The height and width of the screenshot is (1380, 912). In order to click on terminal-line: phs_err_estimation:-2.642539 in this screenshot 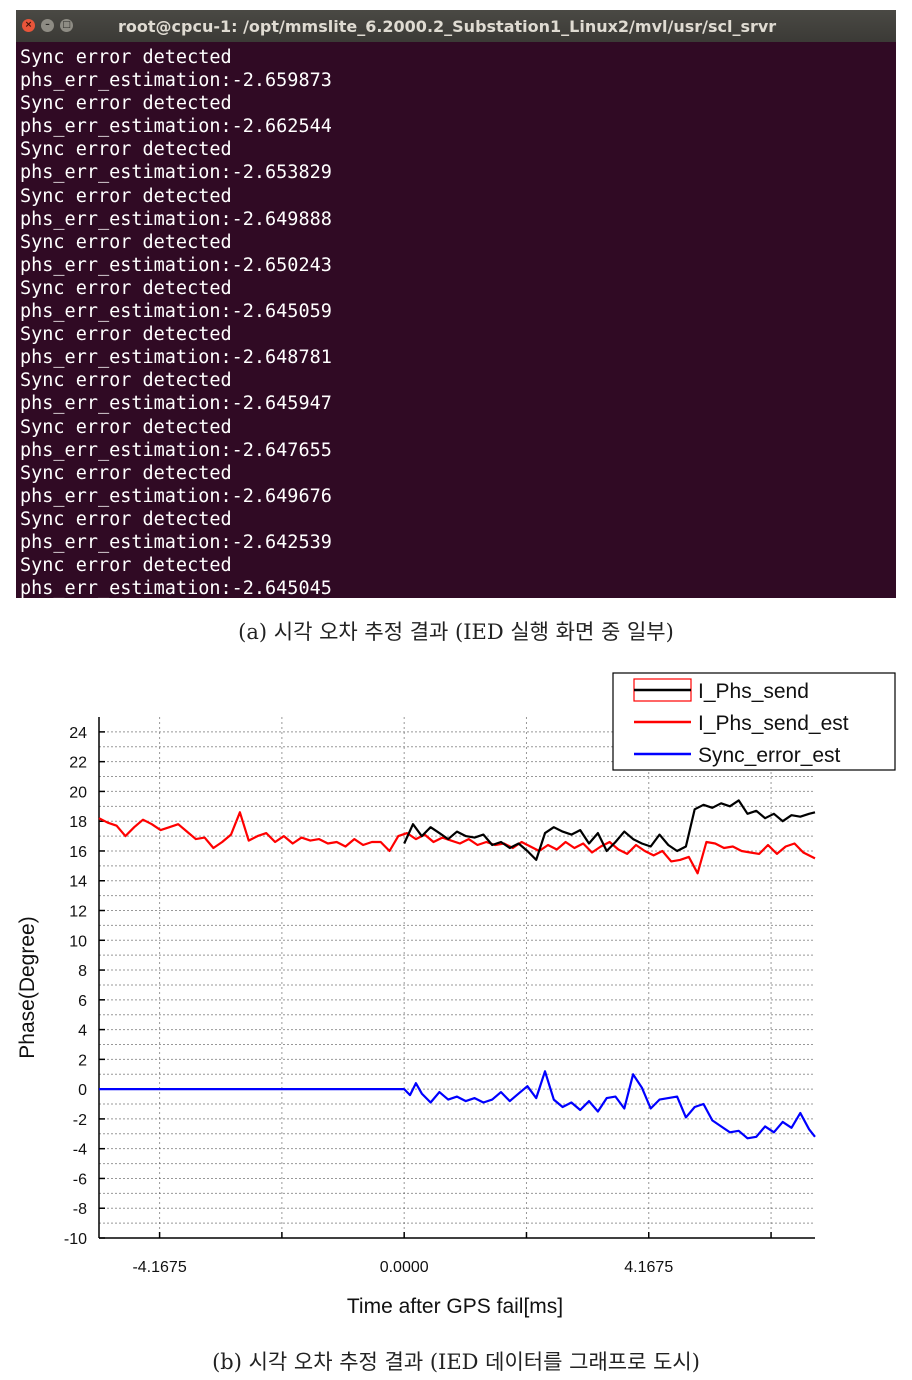, I will do `click(176, 542)`.